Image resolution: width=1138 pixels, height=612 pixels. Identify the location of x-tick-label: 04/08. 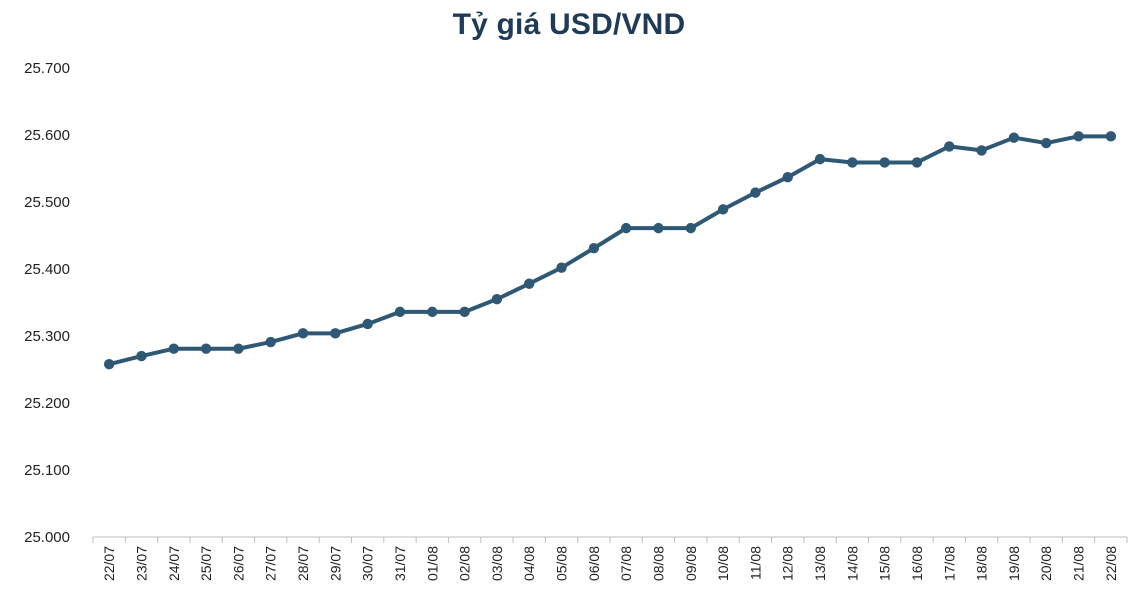
(529, 563).